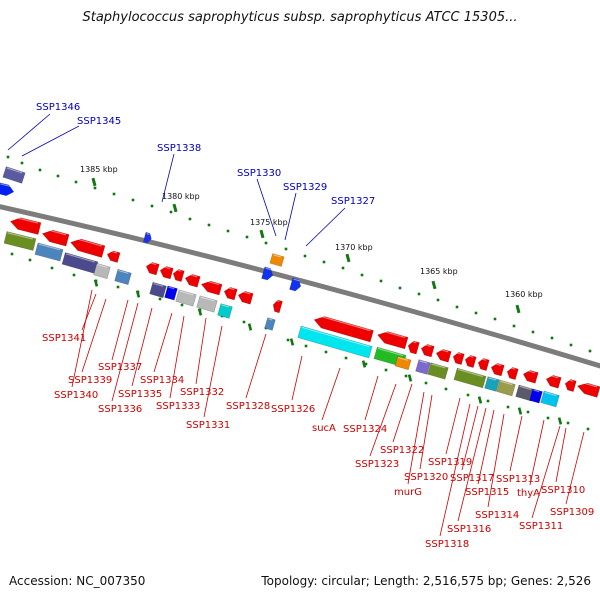 The height and width of the screenshot is (600, 600). I want to click on scale-tick-label: 1385 kbp, so click(99, 169).